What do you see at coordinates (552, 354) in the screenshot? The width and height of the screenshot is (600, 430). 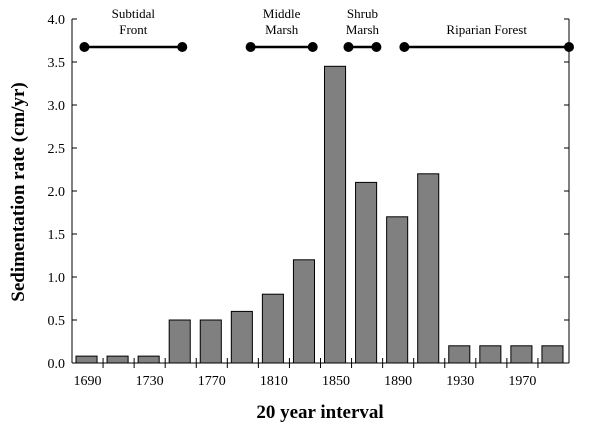 I see `bar-1990` at bounding box center [552, 354].